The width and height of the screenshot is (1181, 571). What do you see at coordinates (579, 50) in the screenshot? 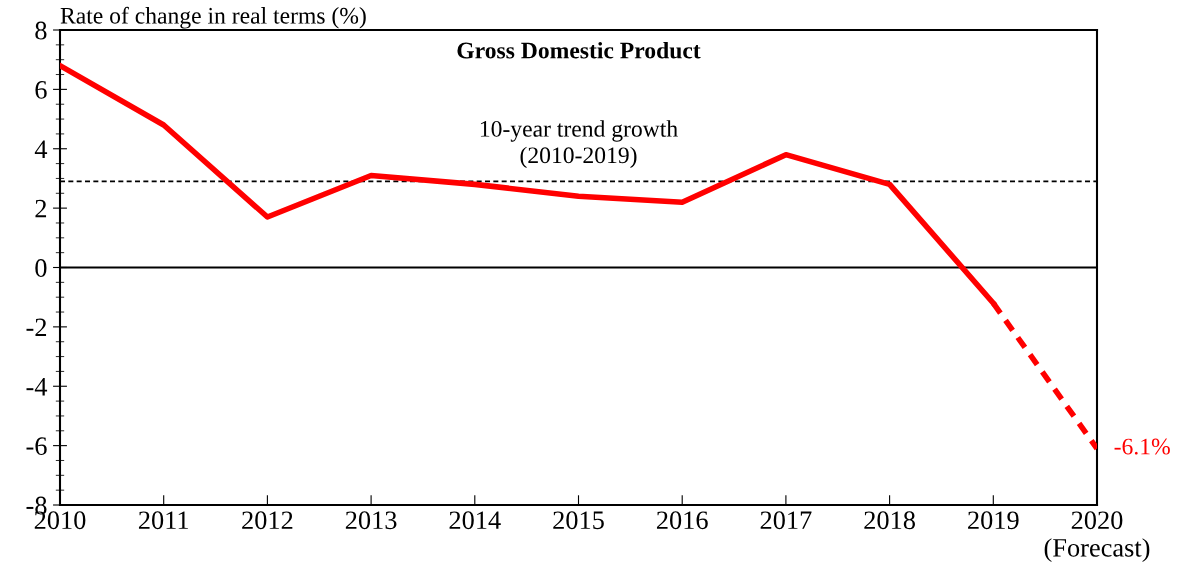
I see `chart-title: Gross Domestic Product` at bounding box center [579, 50].